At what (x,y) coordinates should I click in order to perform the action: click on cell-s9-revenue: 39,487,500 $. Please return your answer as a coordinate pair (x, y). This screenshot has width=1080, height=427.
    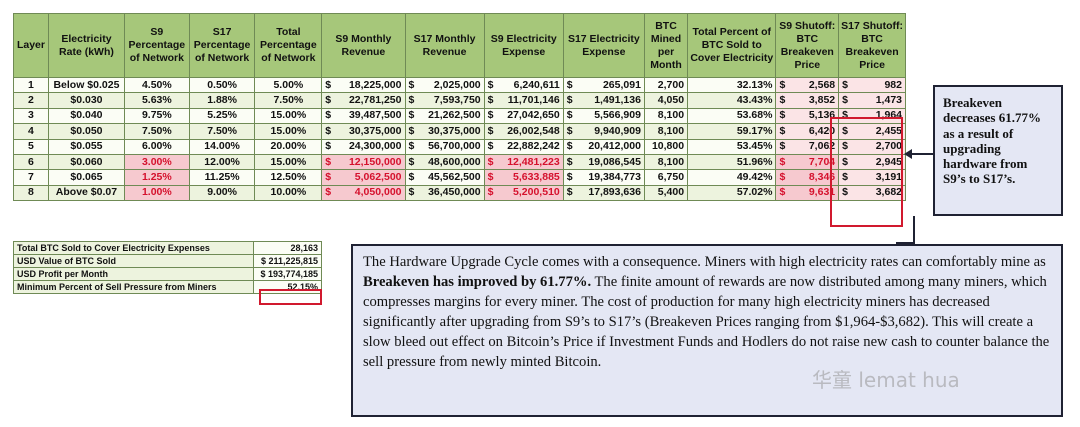
    Looking at the image, I should click on (363, 116).